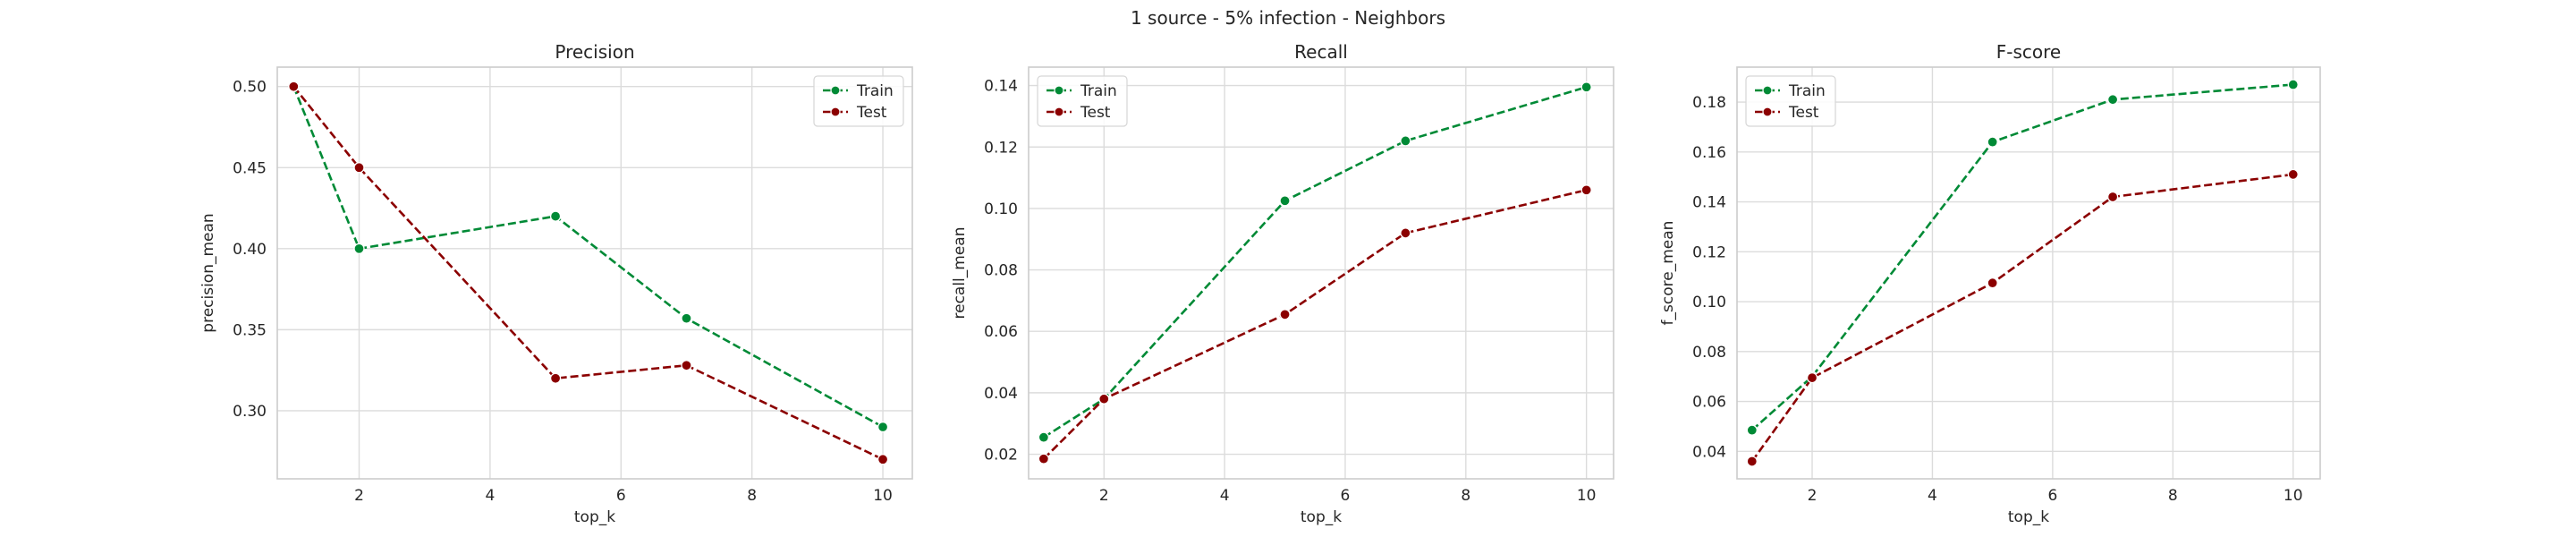  I want to click on y-tick-label: 0.16, so click(1709, 153).